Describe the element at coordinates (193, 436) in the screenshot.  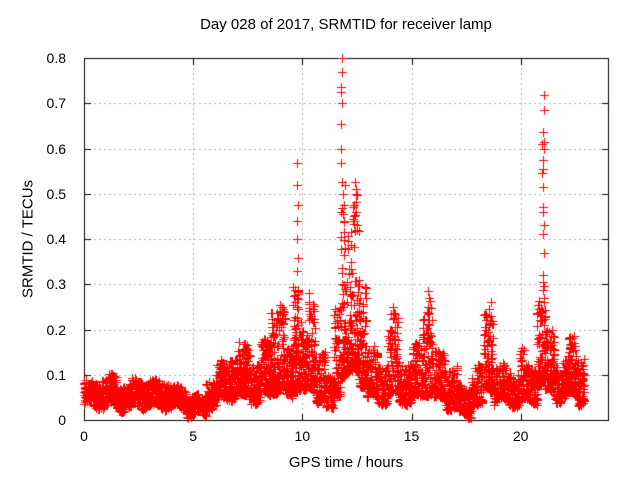
I see `x-tick-label: 5` at that location.